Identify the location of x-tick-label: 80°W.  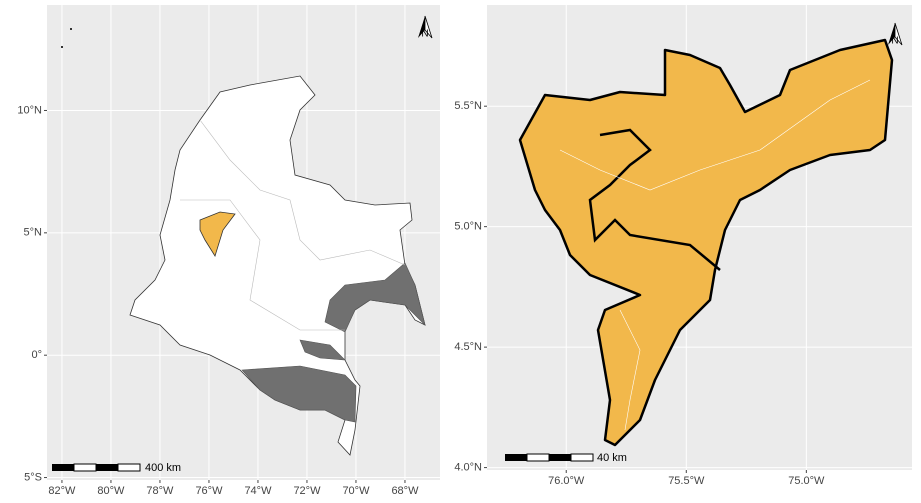
(111, 491).